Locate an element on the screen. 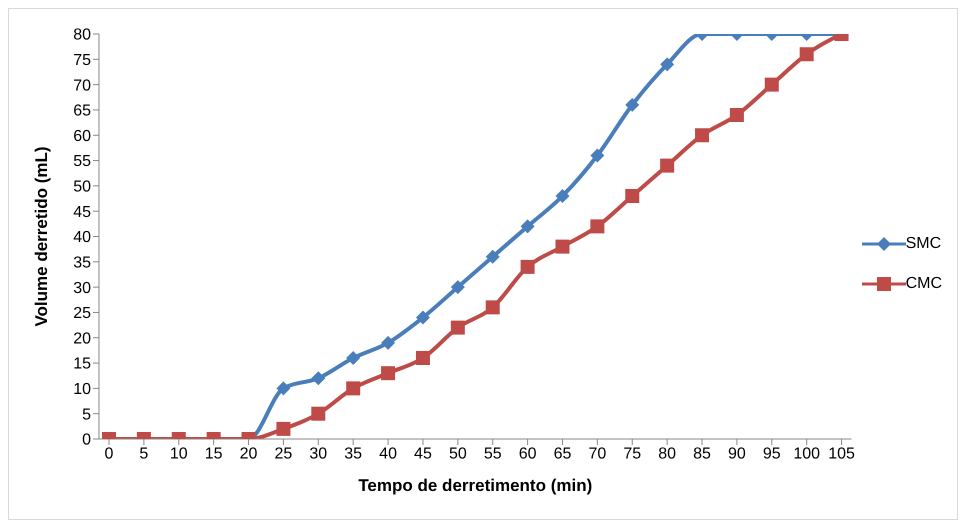 This screenshot has width=966, height=528. x-tick-label: 105 is located at coordinates (842, 453).